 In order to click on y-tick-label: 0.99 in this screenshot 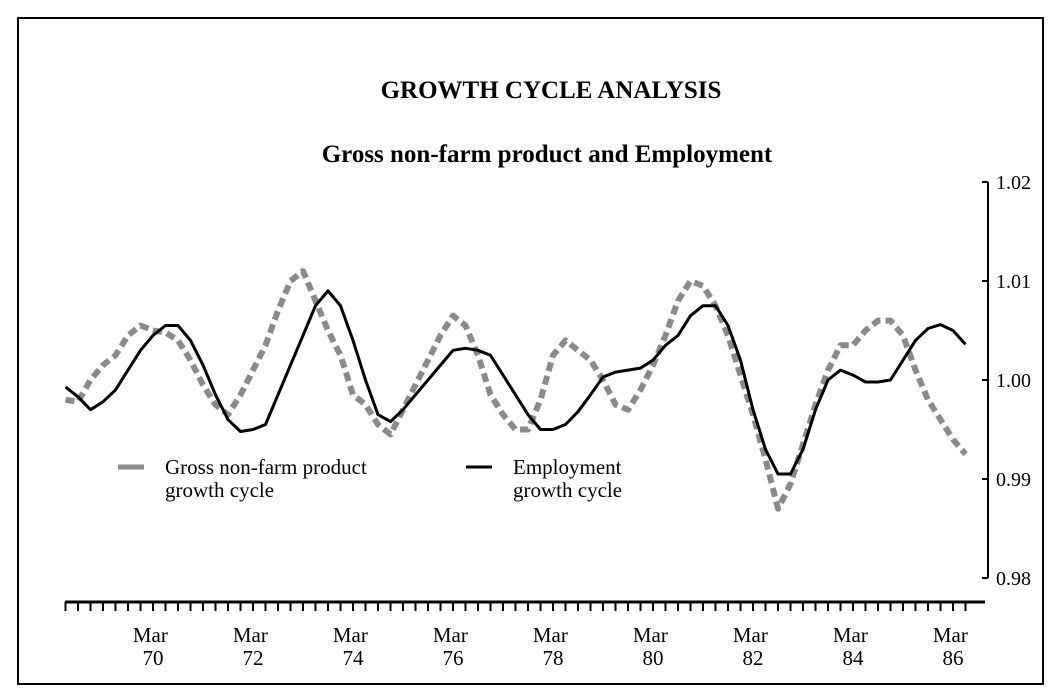, I will do `click(1013, 480)`.